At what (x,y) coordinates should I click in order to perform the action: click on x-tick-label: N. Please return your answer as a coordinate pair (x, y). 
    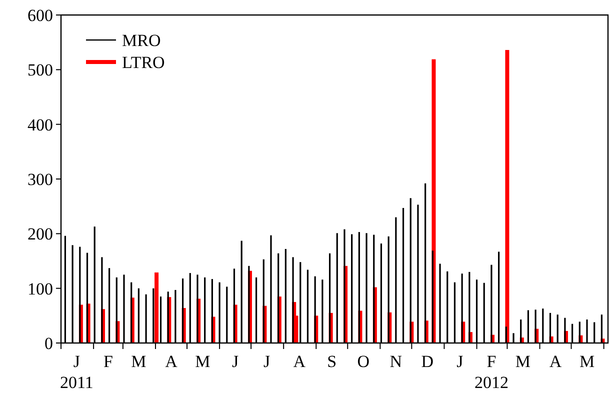
    Looking at the image, I should click on (396, 361).